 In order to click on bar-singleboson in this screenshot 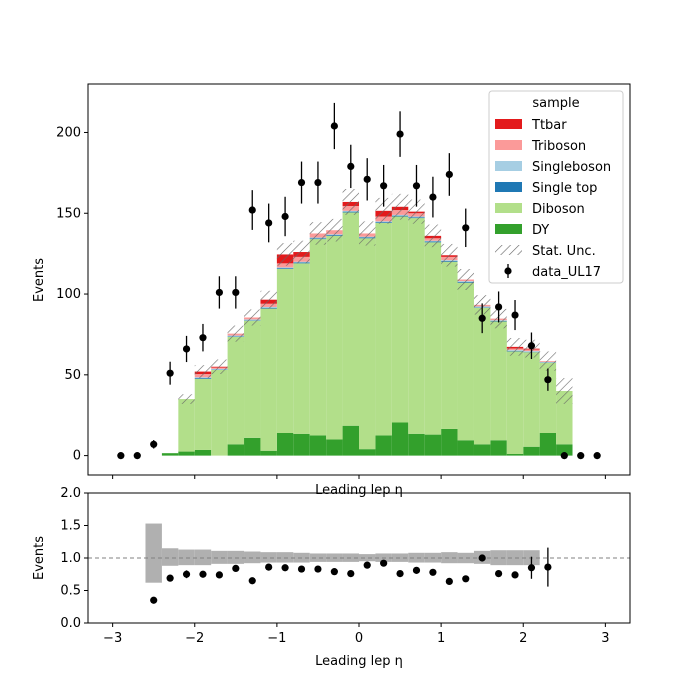, I will do `click(285, 268)`.